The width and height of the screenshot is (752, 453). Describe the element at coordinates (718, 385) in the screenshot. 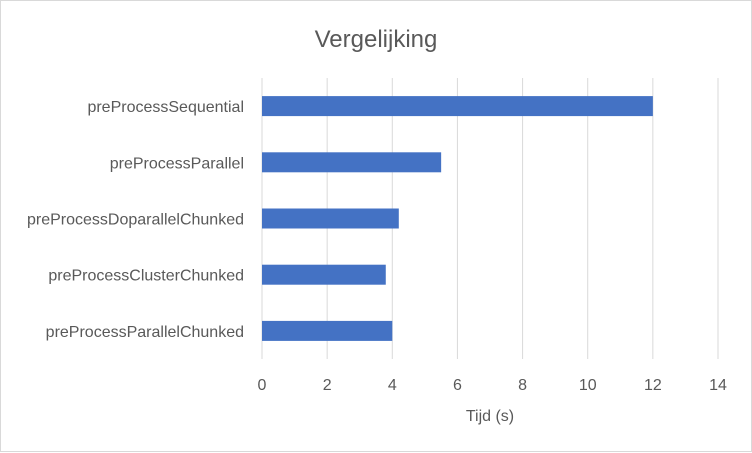

I see `x-tick-label: 14` at that location.